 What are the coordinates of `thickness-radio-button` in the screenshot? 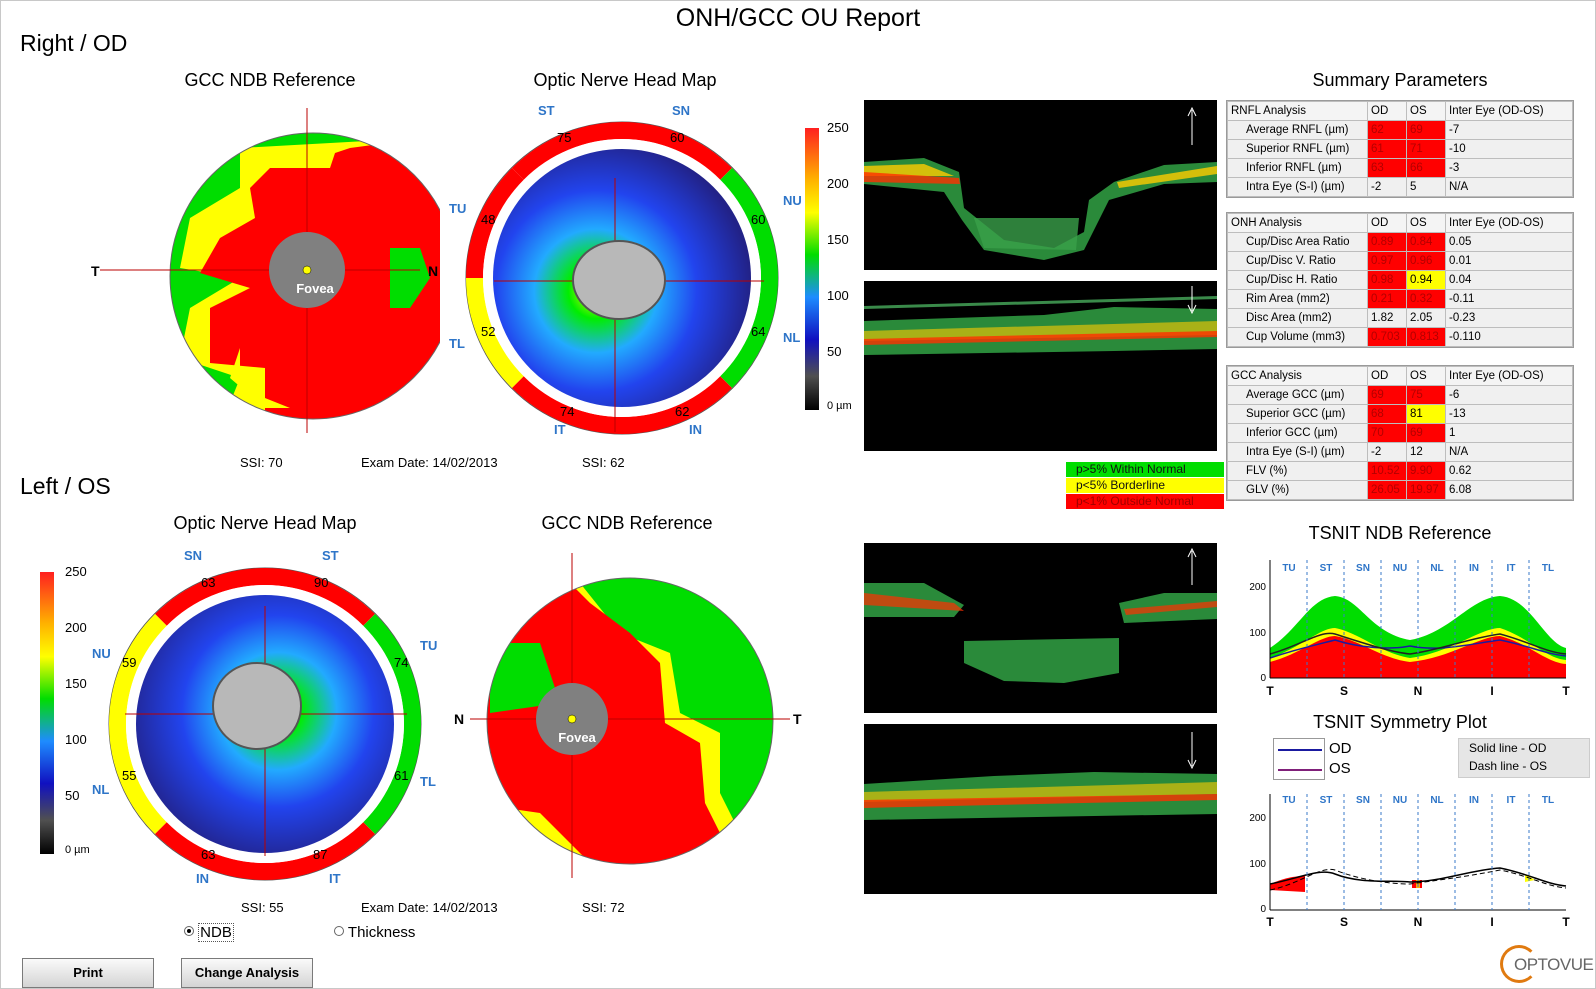 It's located at (339, 931).